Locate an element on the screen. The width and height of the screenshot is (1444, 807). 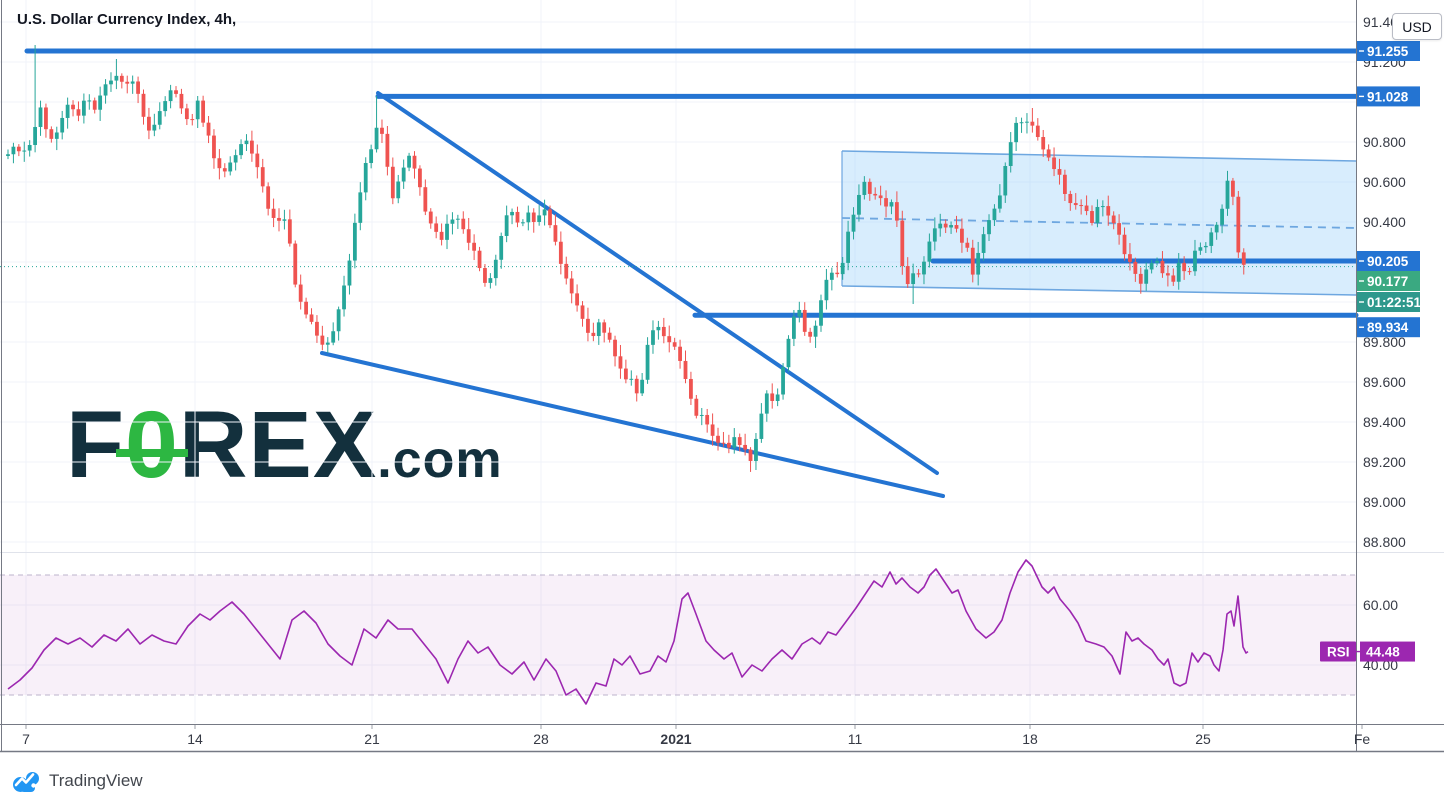
forex-watermark-f: F is located at coordinates (96, 445).